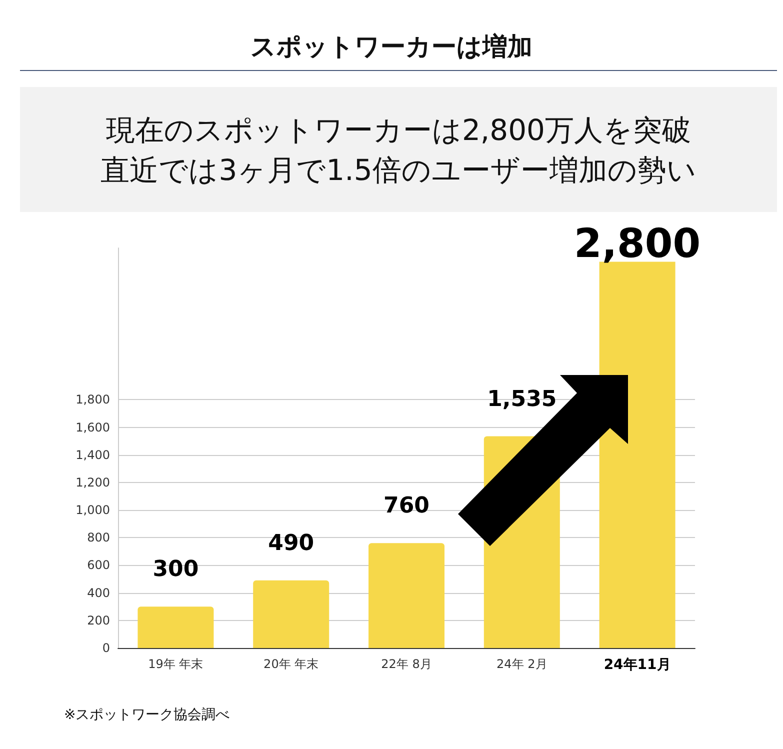 The height and width of the screenshot is (749, 783). Describe the element at coordinates (98, 620) in the screenshot. I see `y-tick-label: 200` at that location.